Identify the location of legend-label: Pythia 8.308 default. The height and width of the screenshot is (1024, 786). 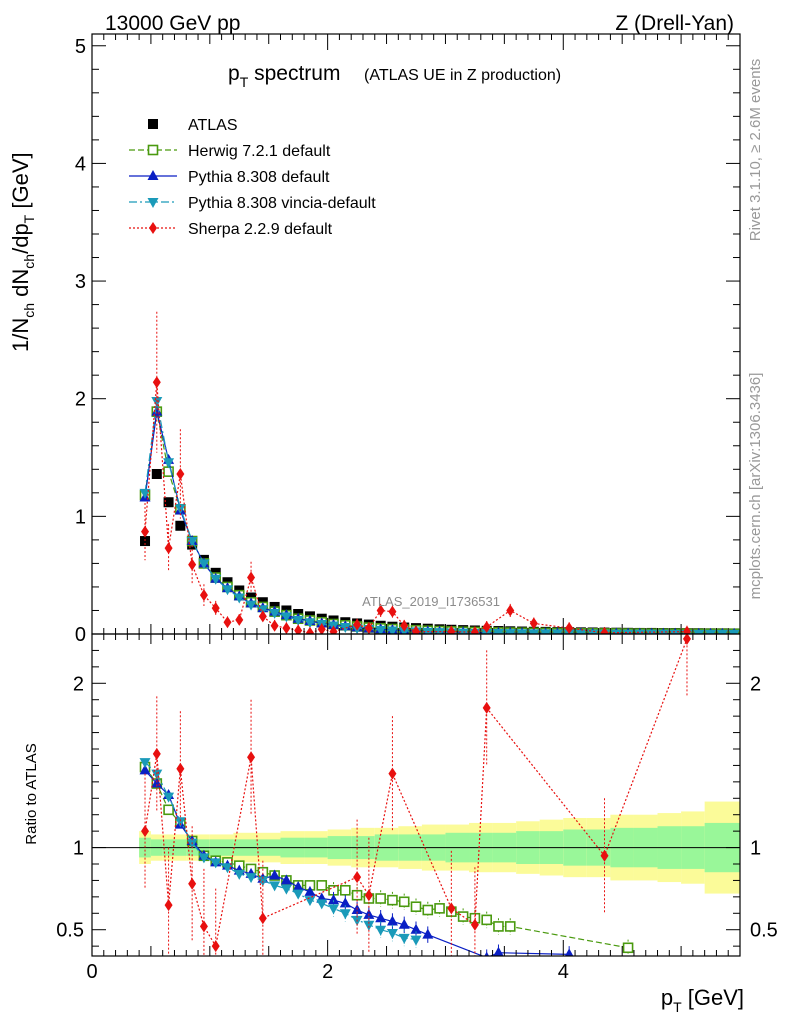
(259, 177).